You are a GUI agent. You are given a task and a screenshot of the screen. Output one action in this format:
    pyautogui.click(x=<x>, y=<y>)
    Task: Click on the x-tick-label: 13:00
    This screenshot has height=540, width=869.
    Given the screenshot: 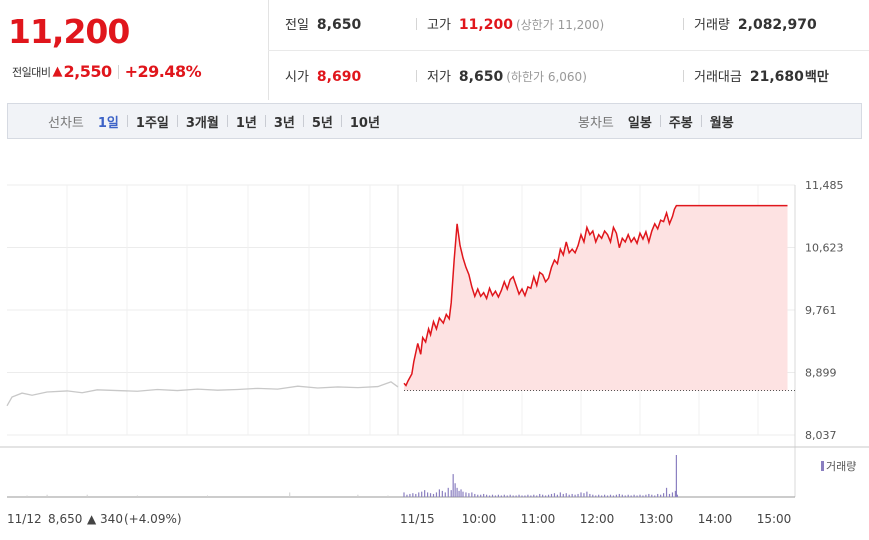 What is the action you would take?
    pyautogui.click(x=656, y=519)
    